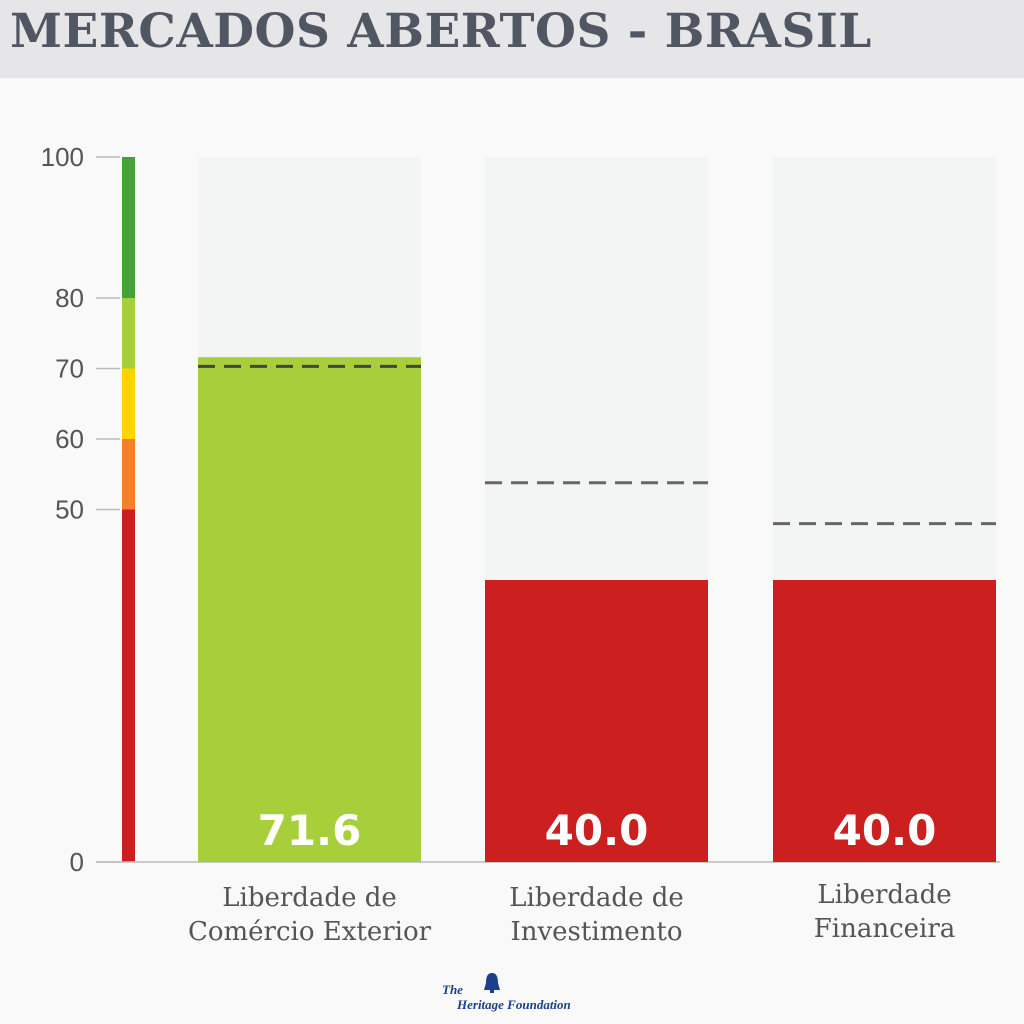 The height and width of the screenshot is (1024, 1024). What do you see at coordinates (62, 157) in the screenshot?
I see `y-tick-label-100: 100` at bounding box center [62, 157].